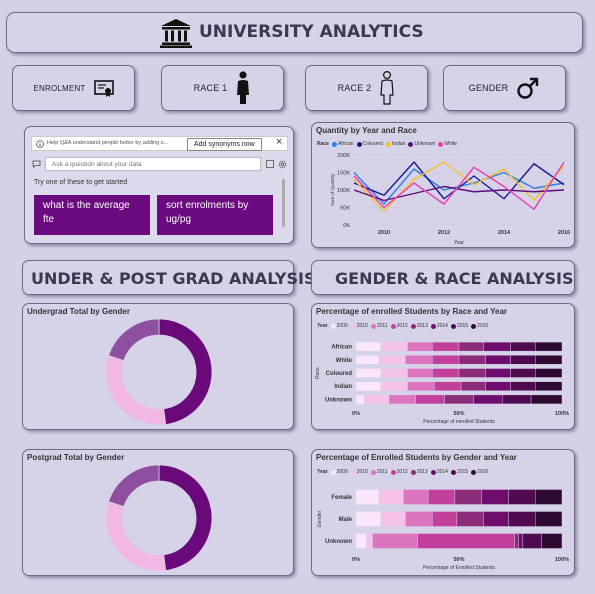 The height and width of the screenshot is (594, 595). Describe the element at coordinates (473, 386) in the screenshot. I see `bar-segment-indian-2013` at that location.